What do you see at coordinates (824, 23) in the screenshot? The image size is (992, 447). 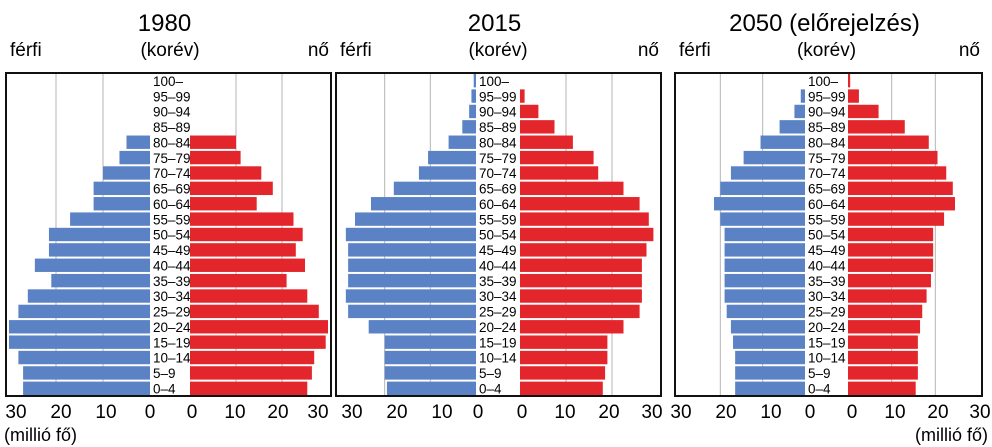 I see `panel-title: 2050 (előrejelzés)` at bounding box center [824, 23].